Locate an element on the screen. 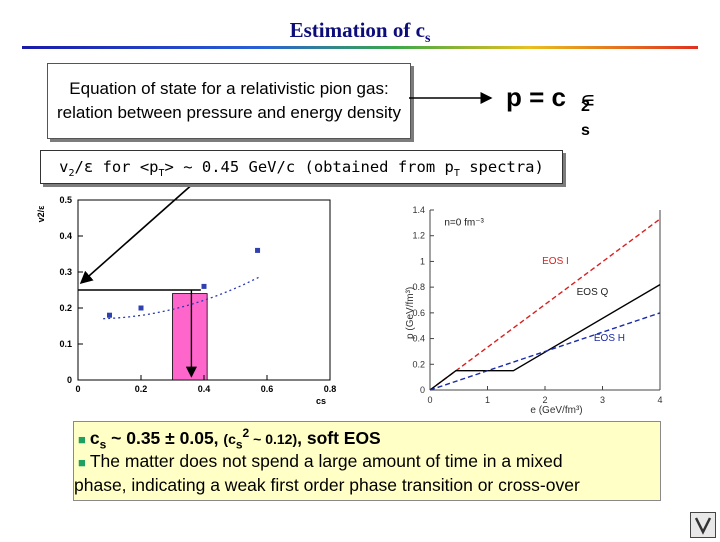 Image resolution: width=720 pixels, height=542 pixels. slide-title: Estimation of cs is located at coordinates (360, 32).